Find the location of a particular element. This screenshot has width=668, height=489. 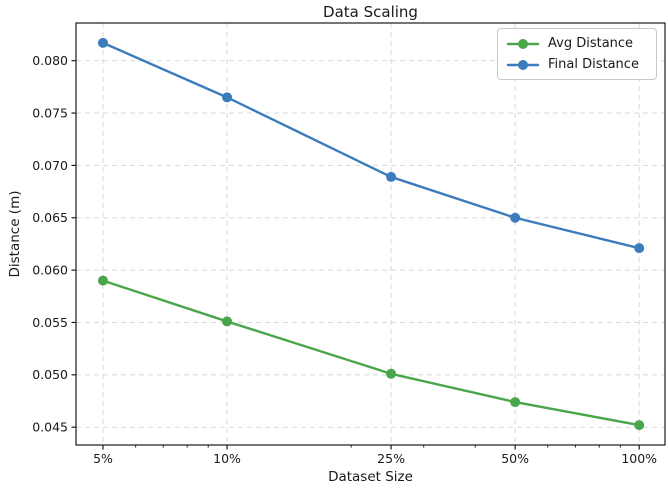

legend-item-avg-distance: Avg Distance is located at coordinates (577, 43).